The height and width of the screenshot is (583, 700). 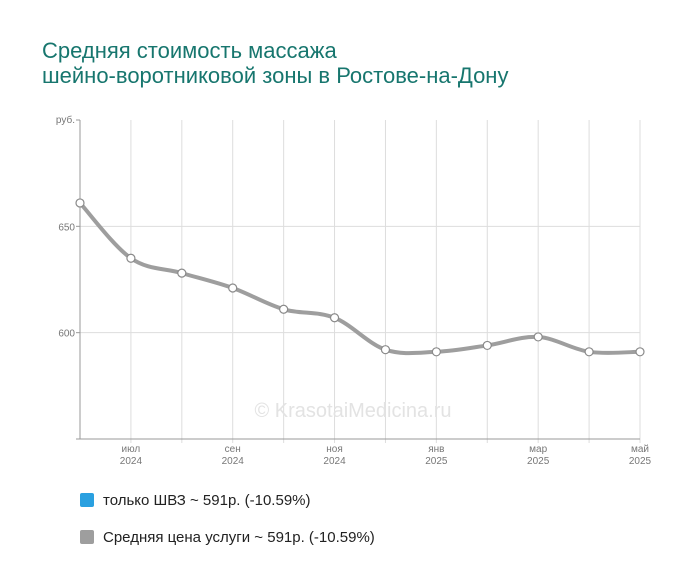 I want to click on y-axis-unit-label: руб., so click(x=65, y=120).